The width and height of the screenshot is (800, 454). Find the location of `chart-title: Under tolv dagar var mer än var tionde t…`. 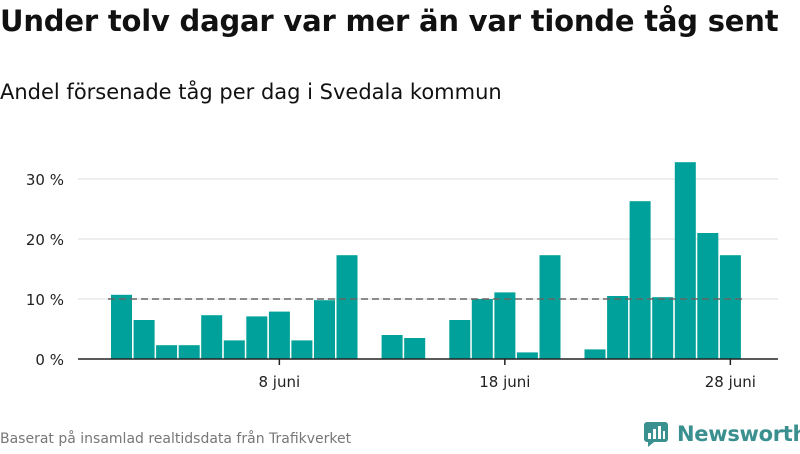

chart-title: Under tolv dagar var mer än var tionde t… is located at coordinates (389, 21).